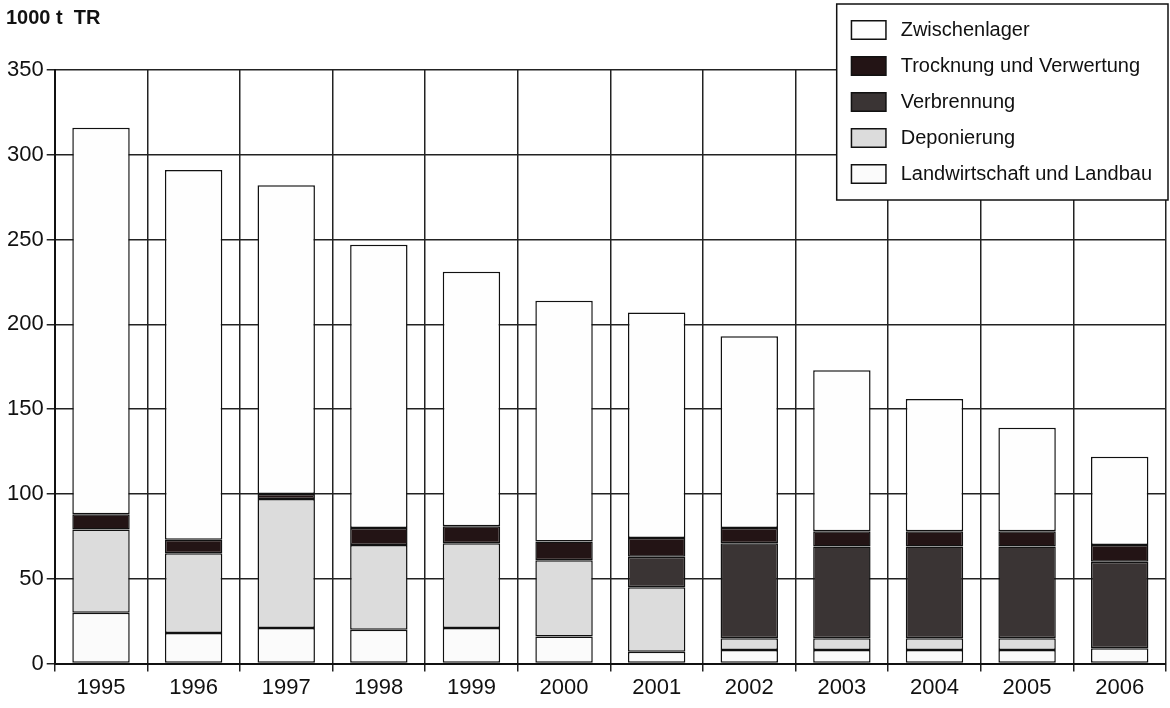  I want to click on y-tick-label: 50, so click(31, 577).